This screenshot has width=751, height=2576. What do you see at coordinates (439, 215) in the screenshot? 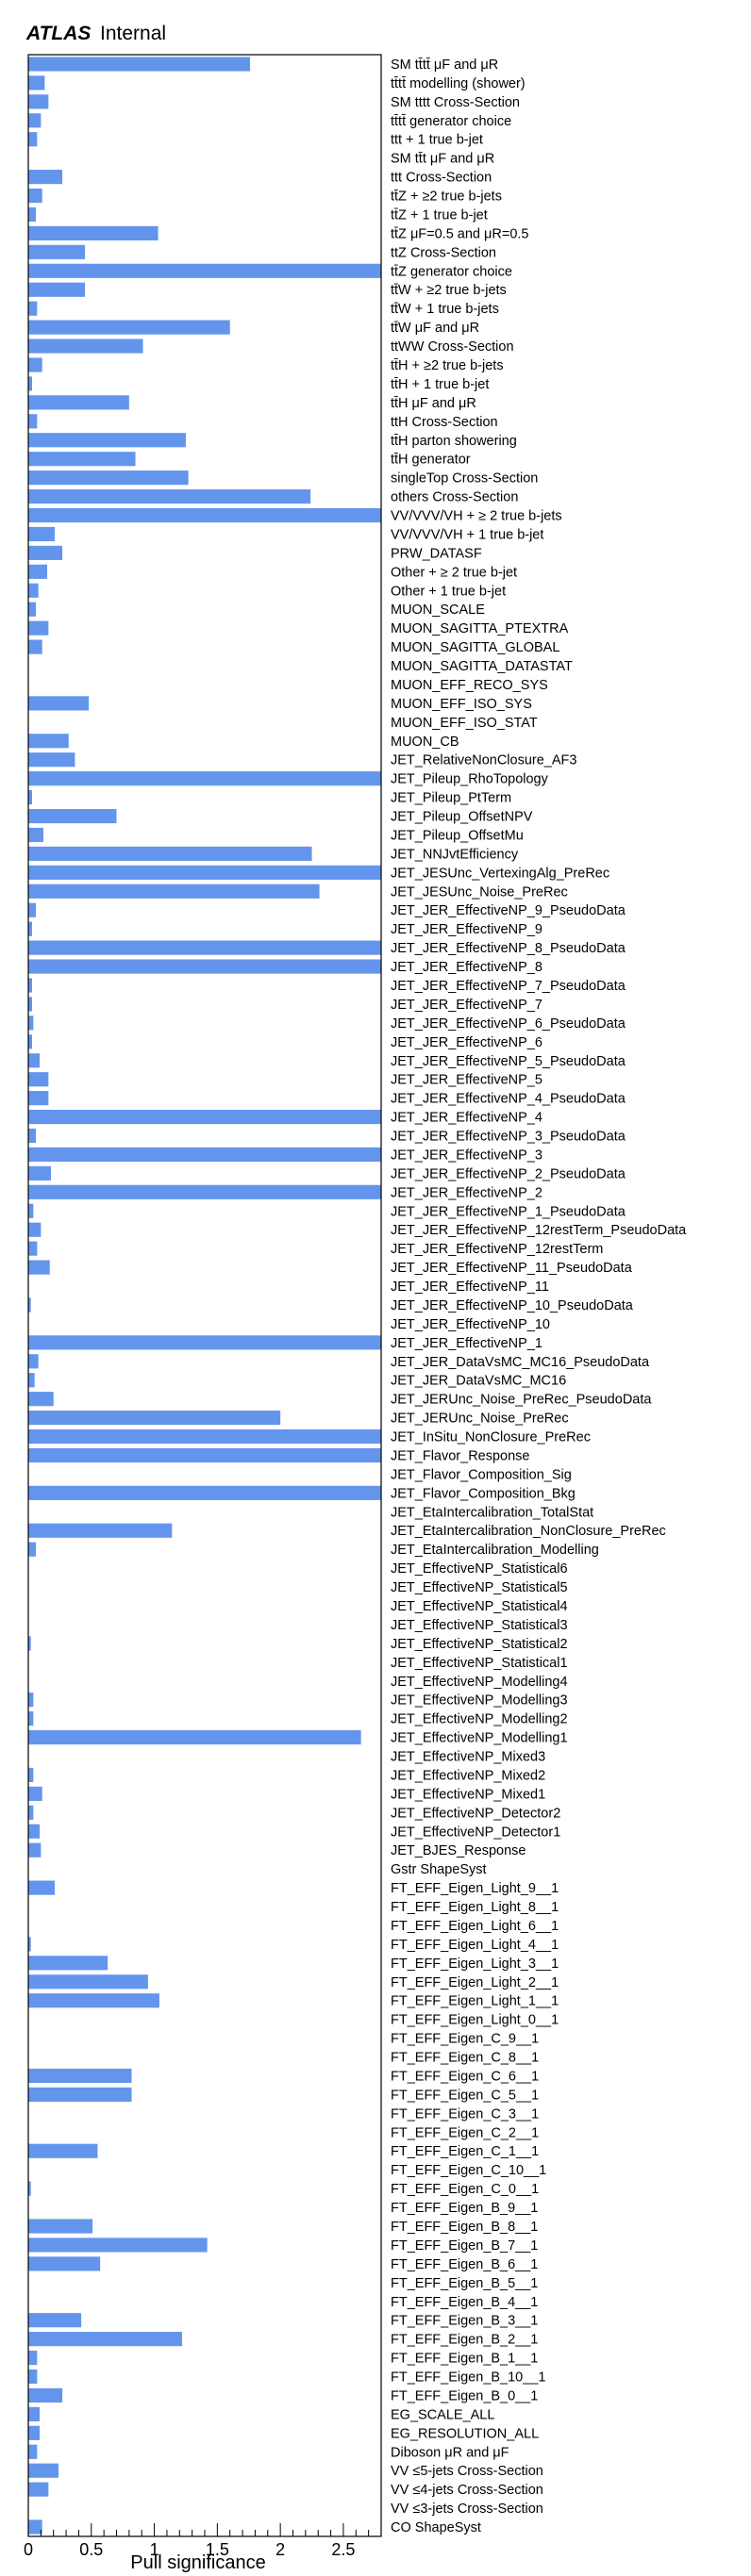
I see `category-label: tt̄Z + 1 true b-jet` at bounding box center [439, 215].